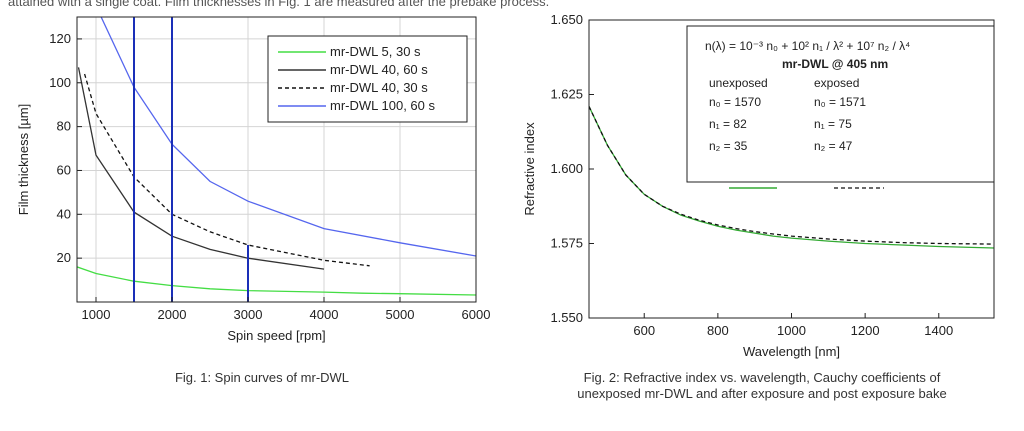 The height and width of the screenshot is (431, 1024). I want to click on x-tick-label: 4000, so click(324, 314).